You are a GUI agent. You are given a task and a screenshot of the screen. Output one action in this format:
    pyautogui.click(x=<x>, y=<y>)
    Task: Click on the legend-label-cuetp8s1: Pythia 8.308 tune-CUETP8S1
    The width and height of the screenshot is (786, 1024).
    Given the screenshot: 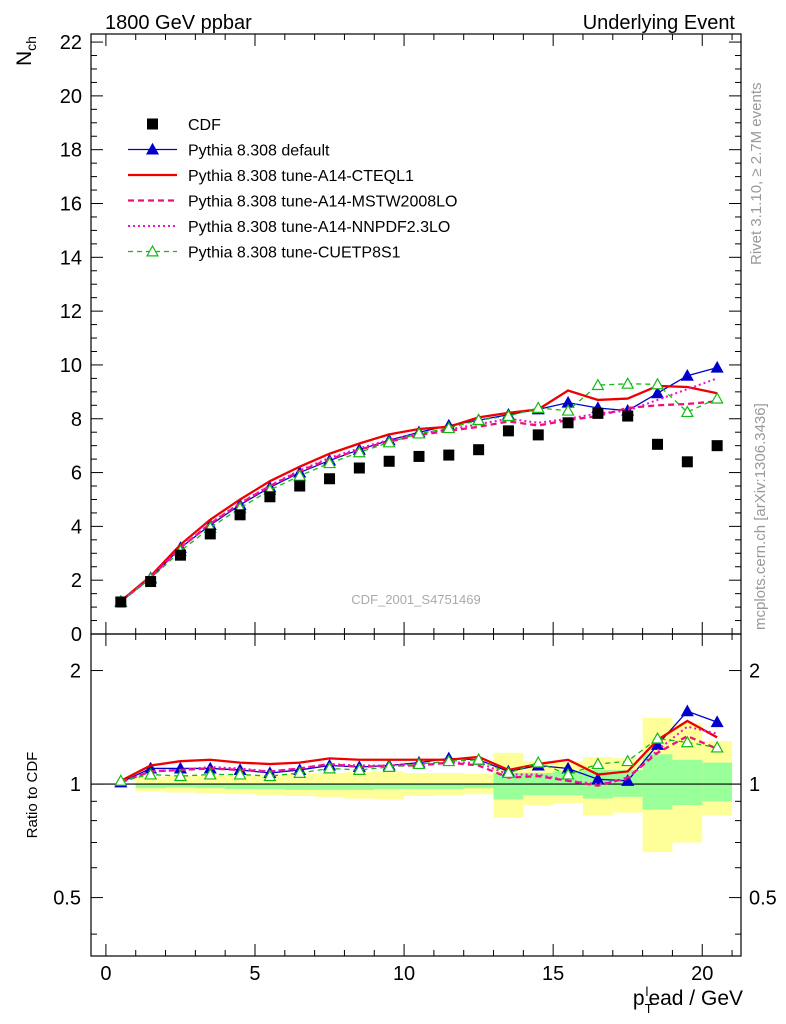 What is the action you would take?
    pyautogui.click(x=294, y=253)
    